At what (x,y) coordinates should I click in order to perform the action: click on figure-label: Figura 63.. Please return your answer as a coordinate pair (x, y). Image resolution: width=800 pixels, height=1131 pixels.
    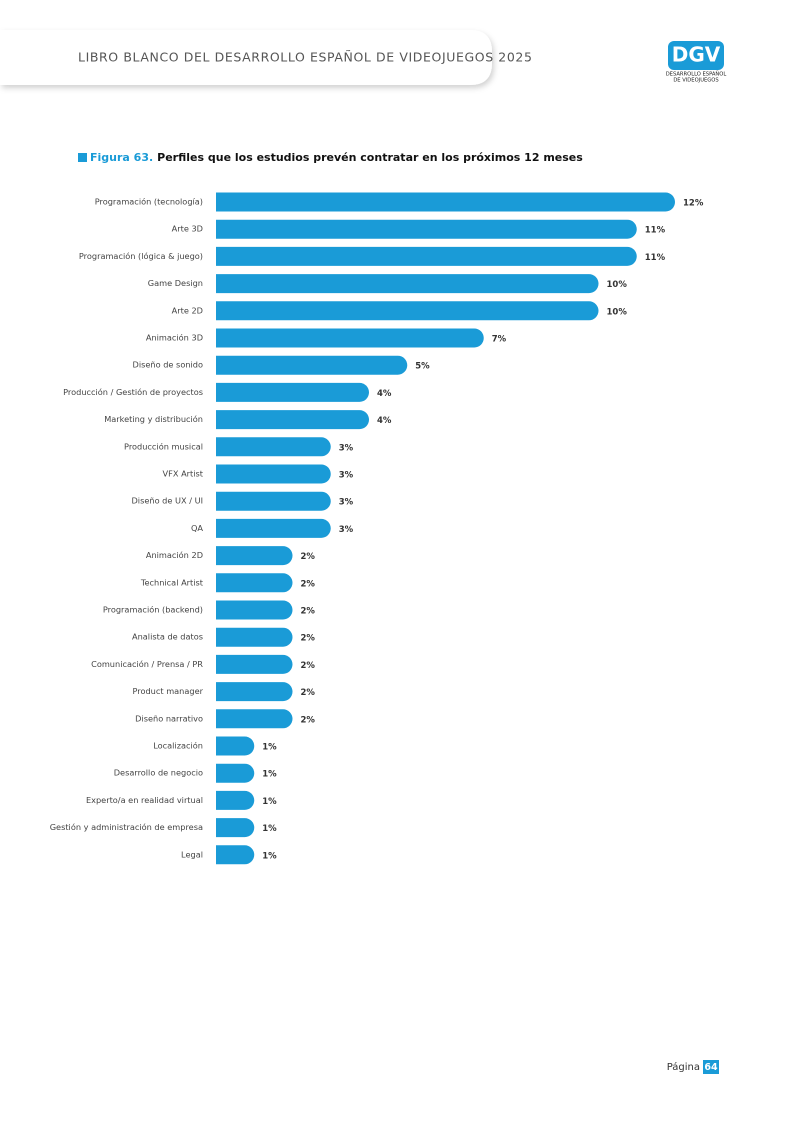
    Looking at the image, I should click on (121, 157).